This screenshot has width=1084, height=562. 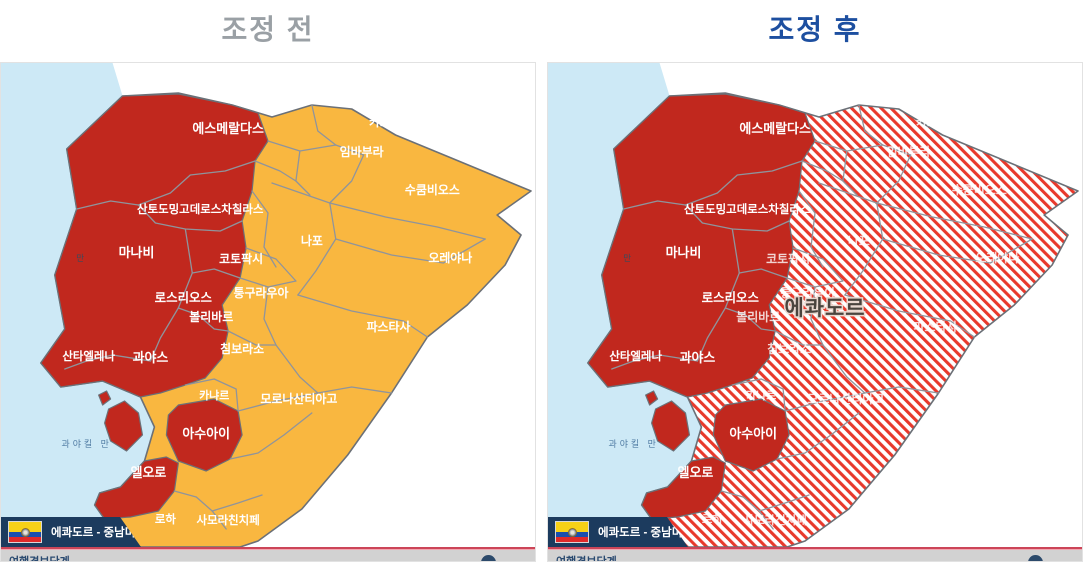 I want to click on province-label-level2: 파스타사, so click(x=936, y=326).